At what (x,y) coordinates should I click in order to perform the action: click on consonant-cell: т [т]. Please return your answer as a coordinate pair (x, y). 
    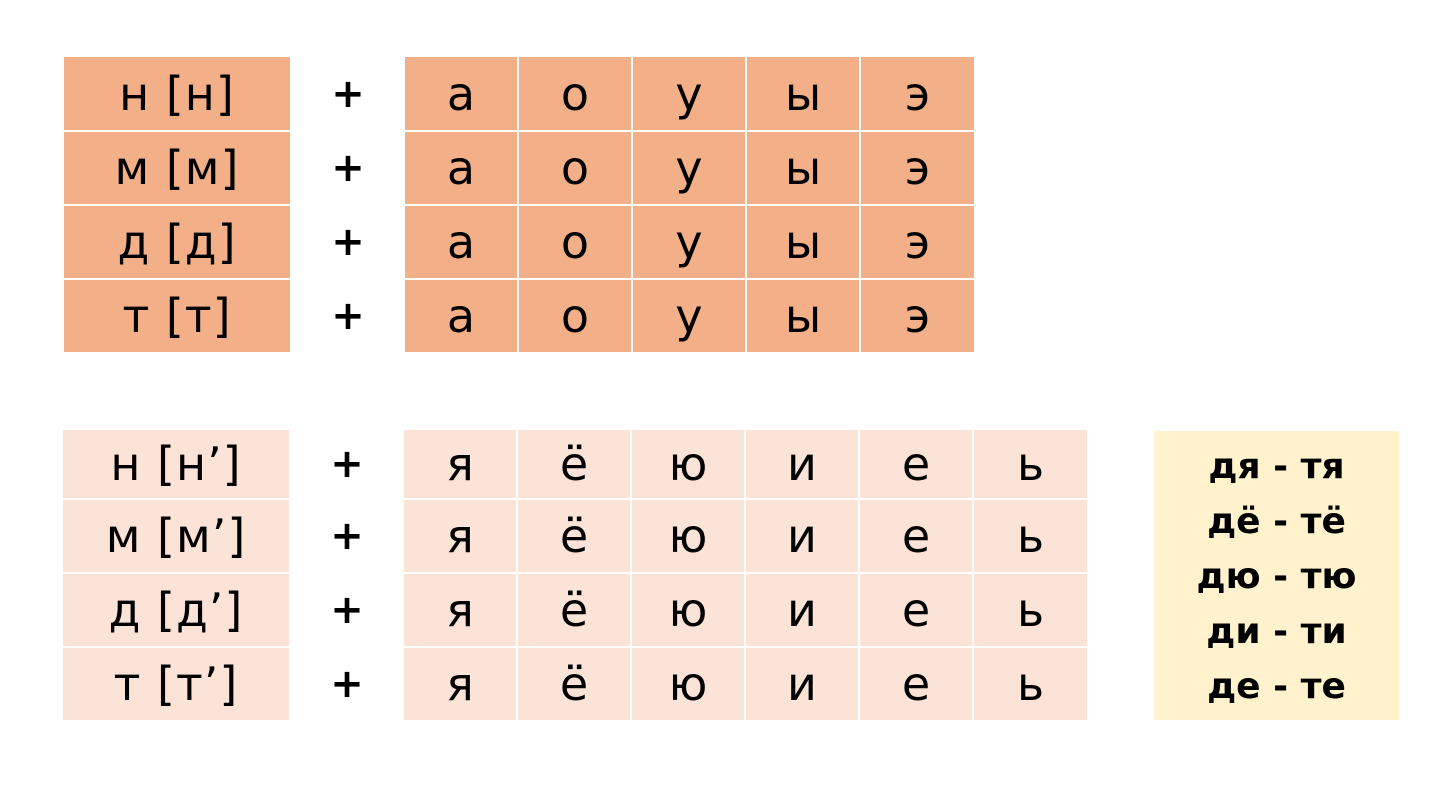
    Looking at the image, I should click on (177, 316).